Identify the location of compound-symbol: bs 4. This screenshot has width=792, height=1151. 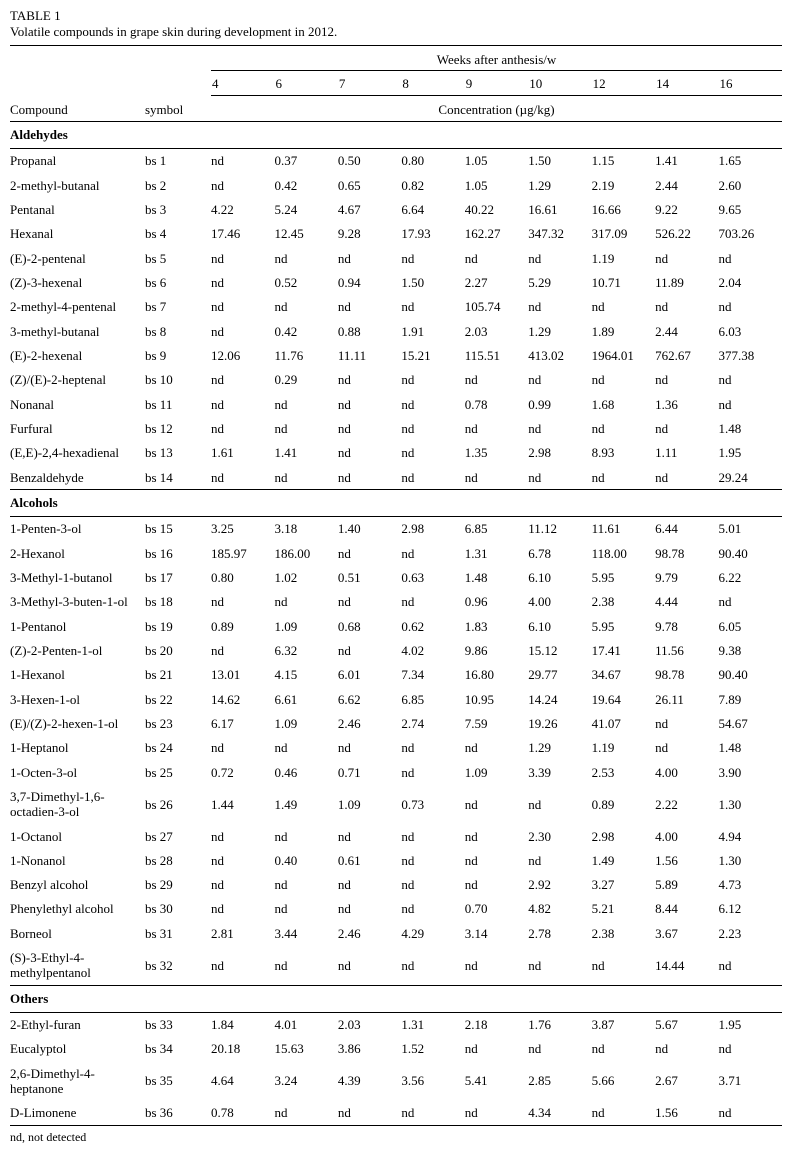
(156, 234).